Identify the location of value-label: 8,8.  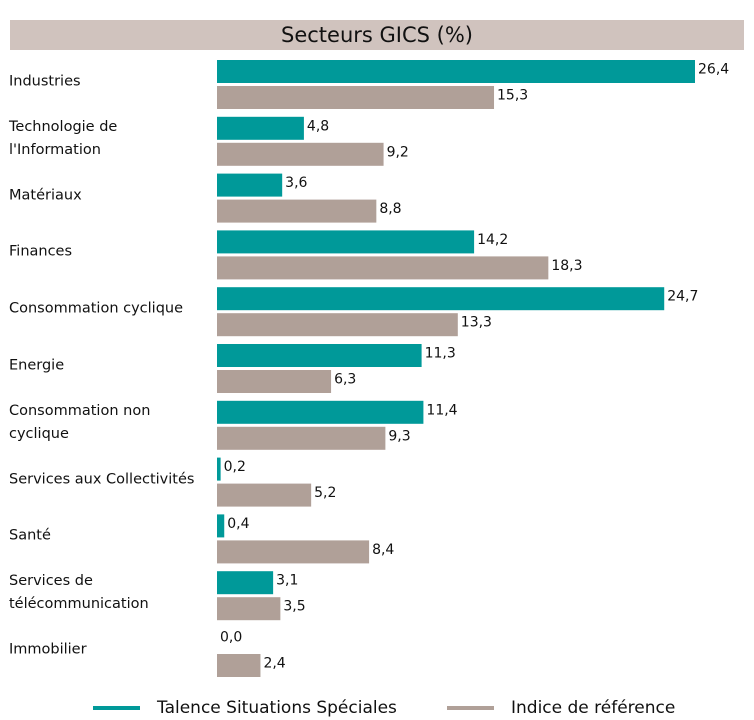
(390, 209).